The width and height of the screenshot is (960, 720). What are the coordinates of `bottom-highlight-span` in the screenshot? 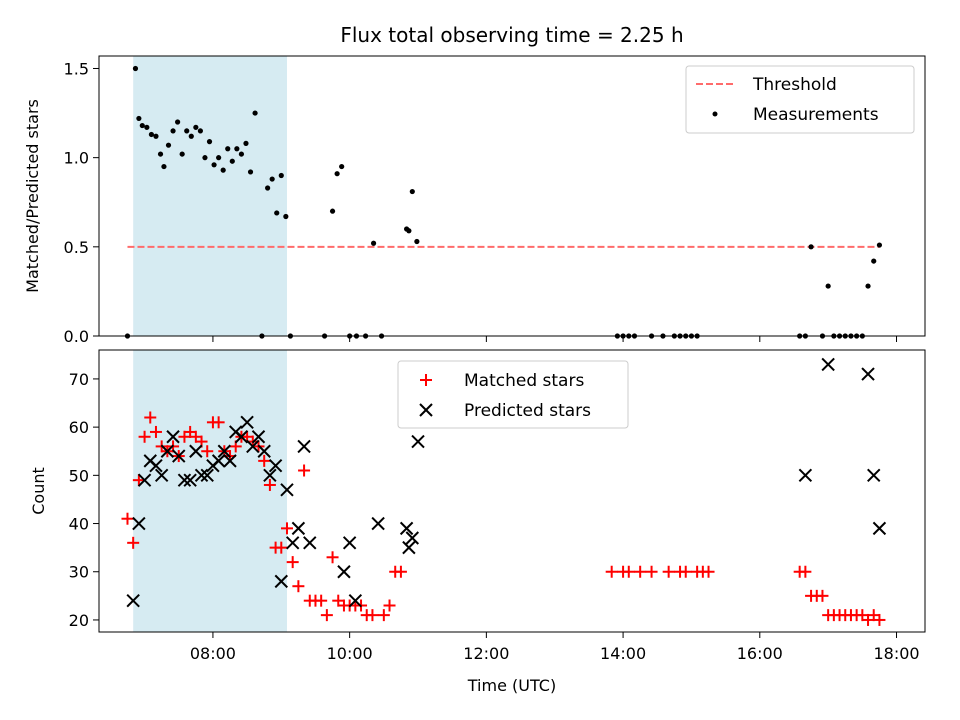 It's located at (210, 491).